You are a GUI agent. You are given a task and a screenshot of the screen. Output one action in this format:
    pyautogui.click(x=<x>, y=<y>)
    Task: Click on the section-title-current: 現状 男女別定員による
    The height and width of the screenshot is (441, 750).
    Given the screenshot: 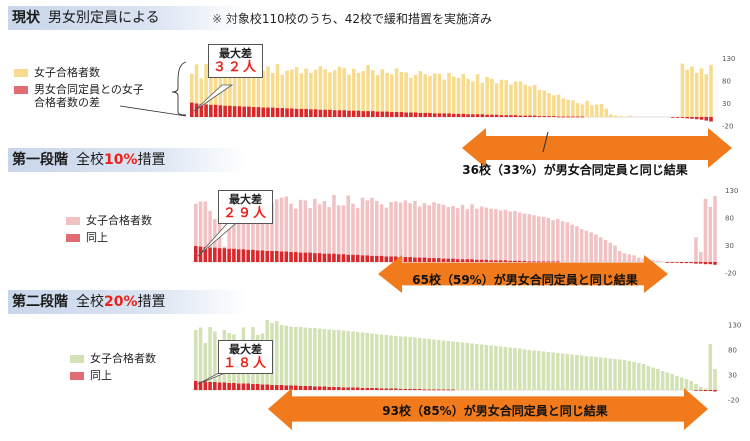 What is the action you would take?
    pyautogui.click(x=127, y=18)
    